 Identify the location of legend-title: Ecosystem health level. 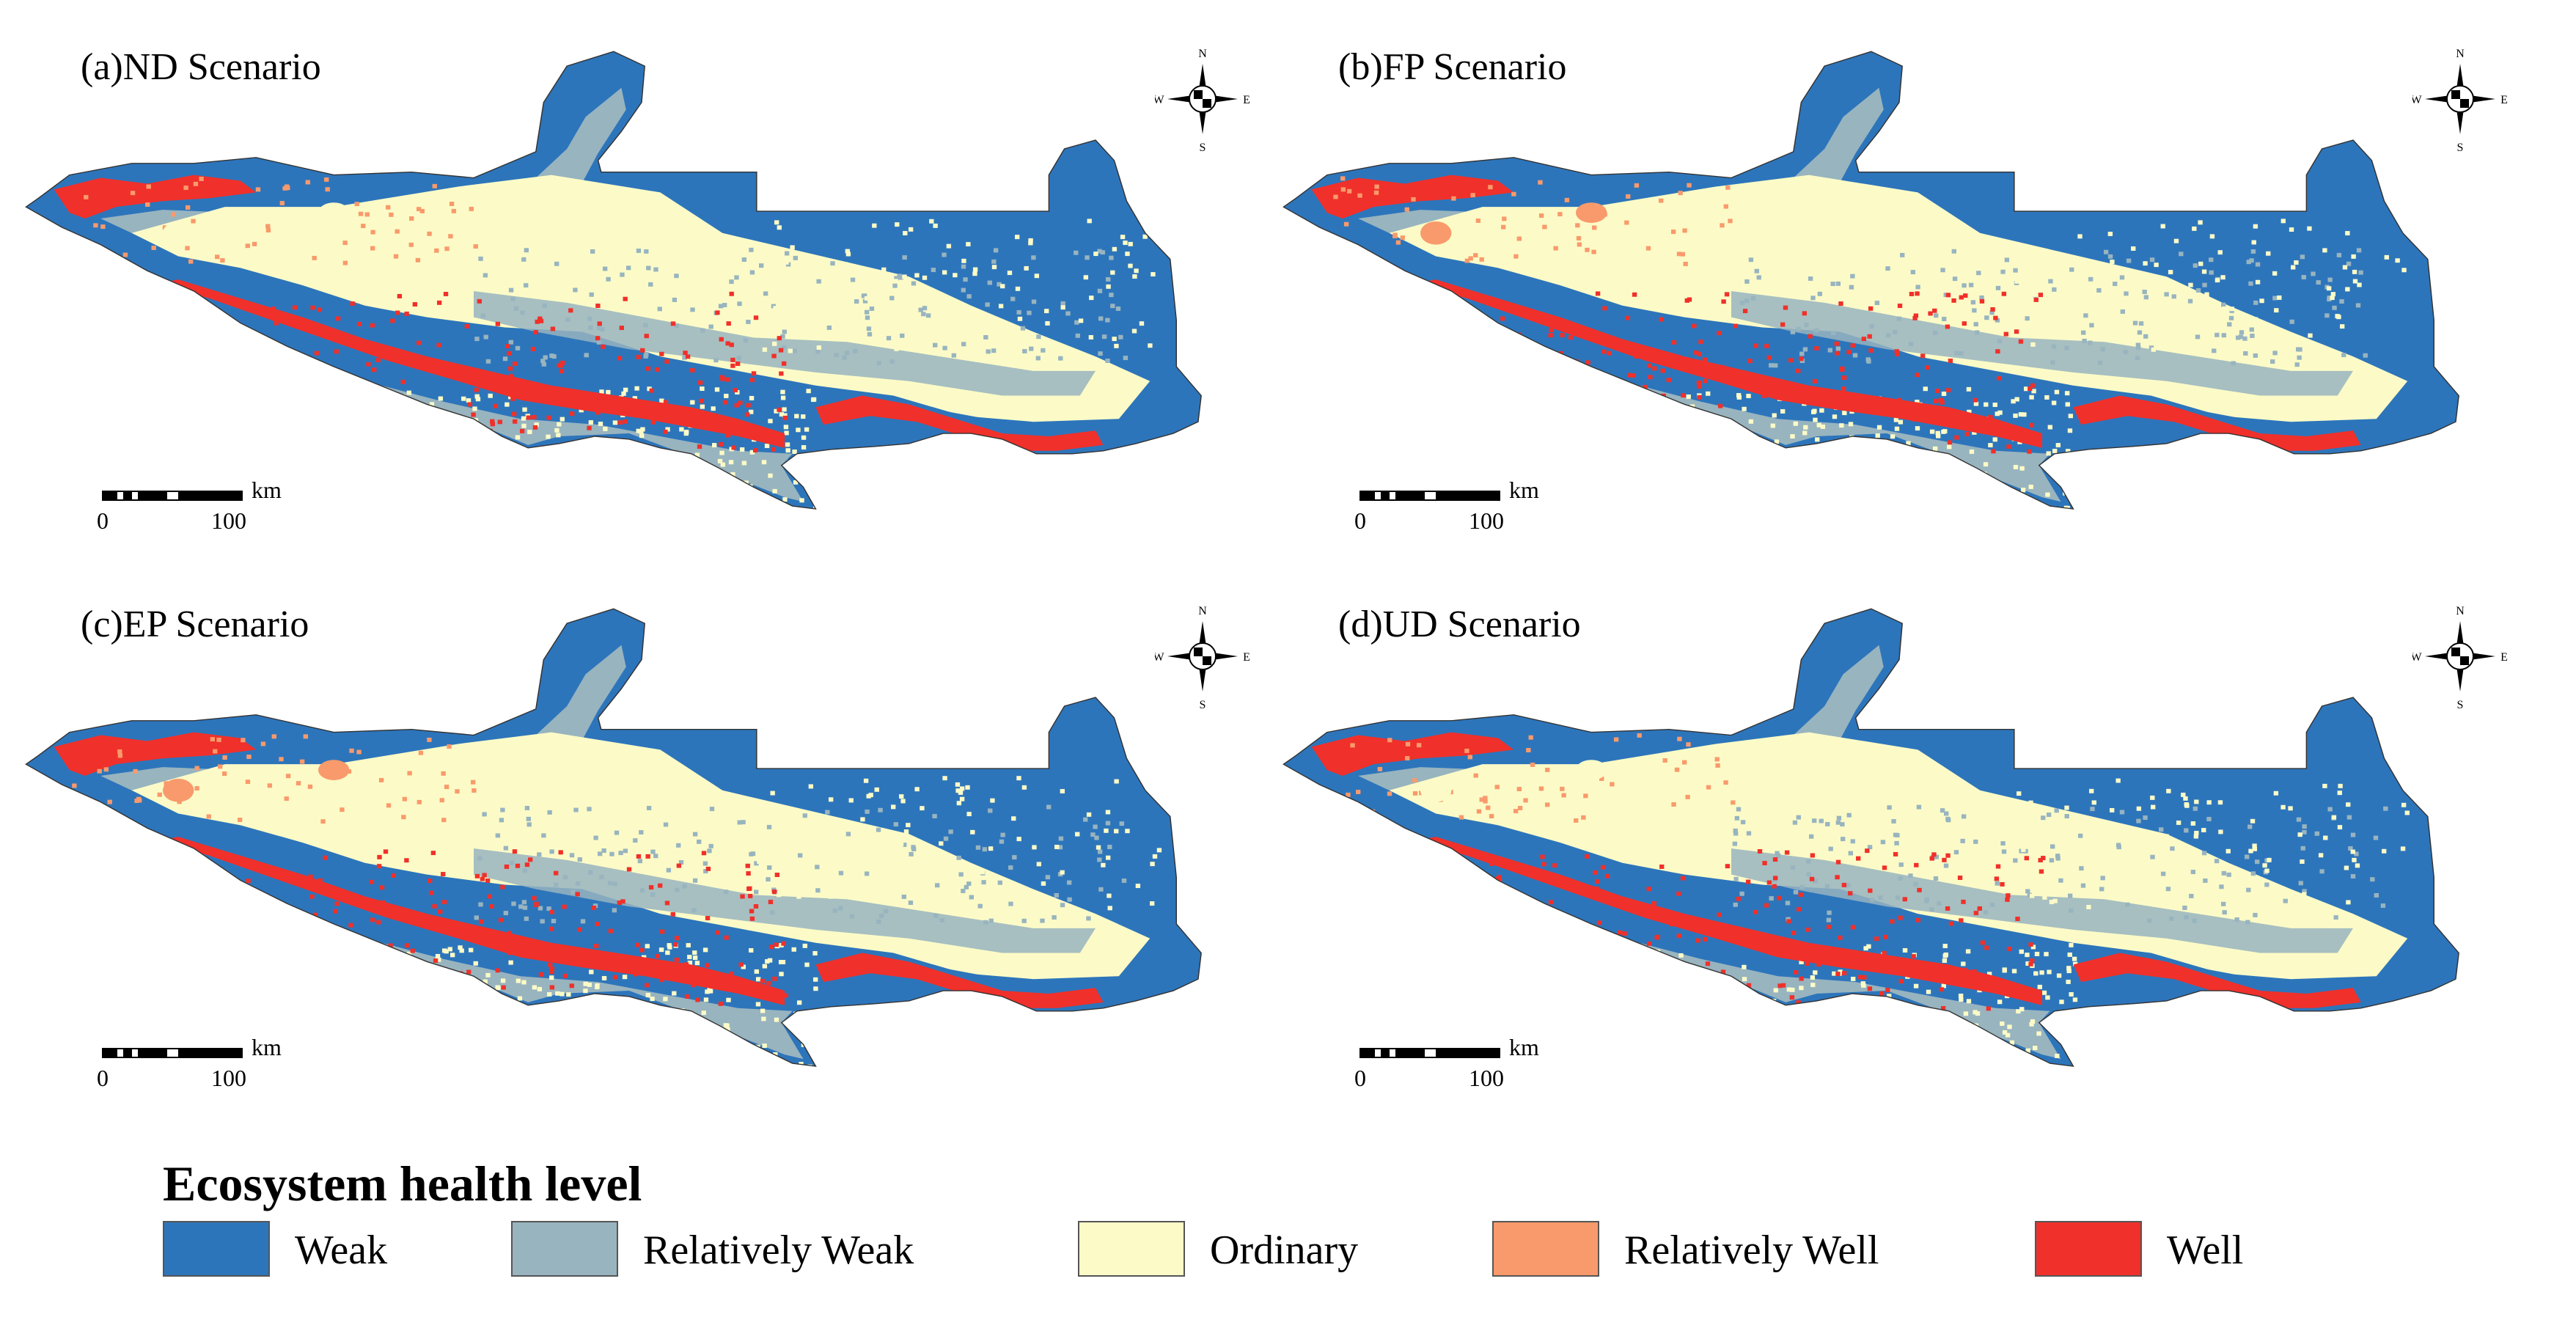
(402, 1183).